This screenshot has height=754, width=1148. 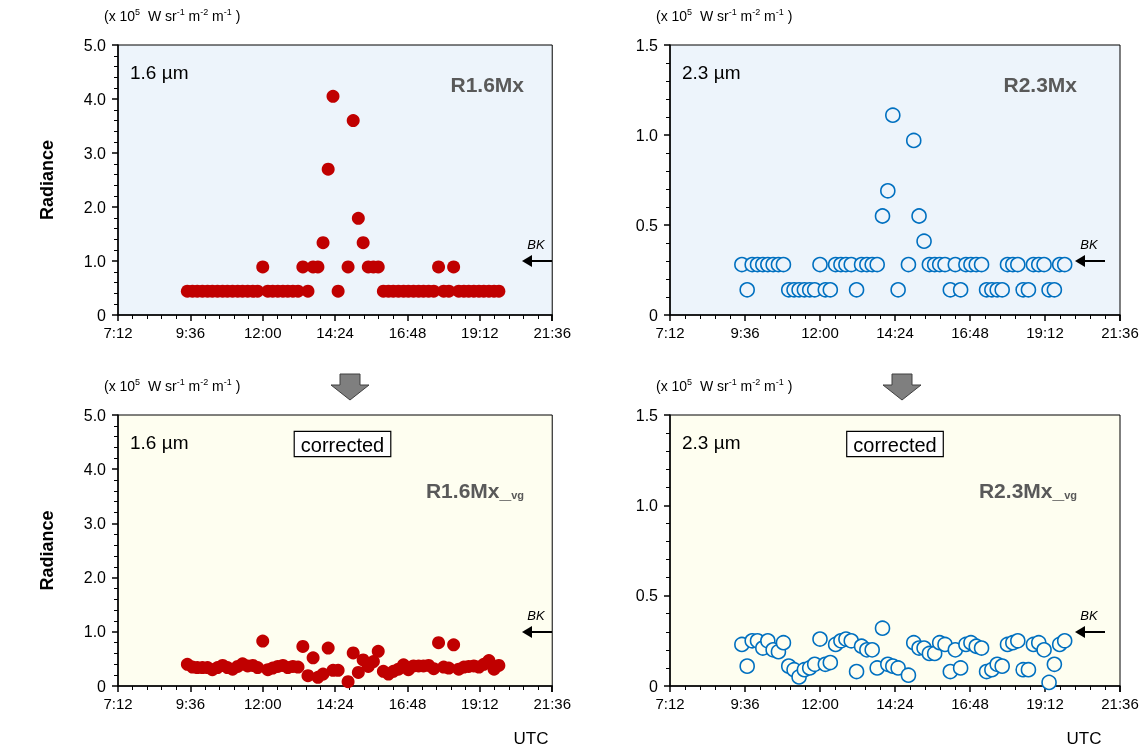 What do you see at coordinates (487, 84) in the screenshot?
I see `text: R1.6Mx` at bounding box center [487, 84].